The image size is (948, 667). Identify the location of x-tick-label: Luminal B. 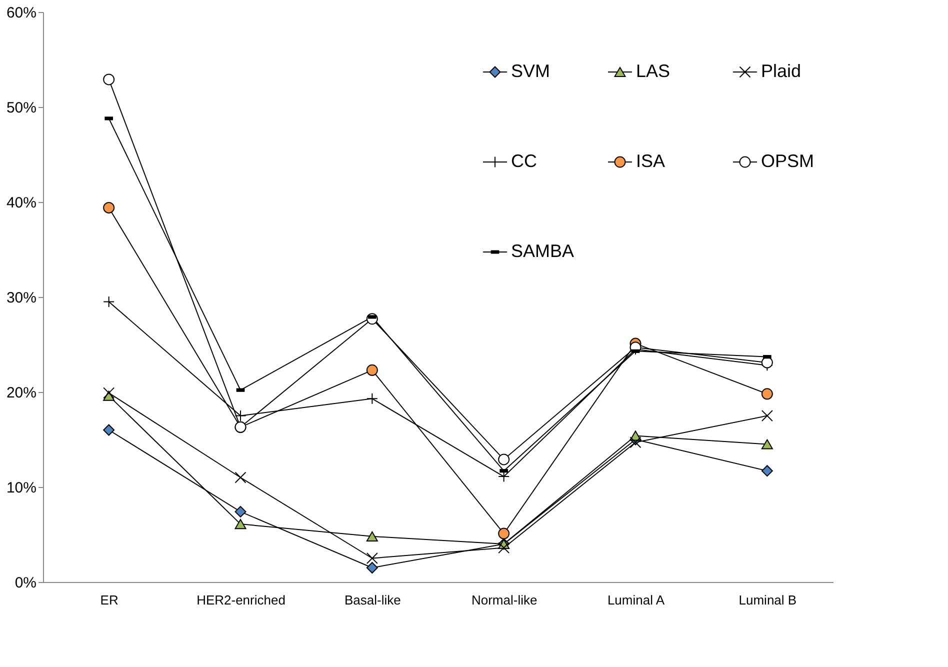
(767, 600).